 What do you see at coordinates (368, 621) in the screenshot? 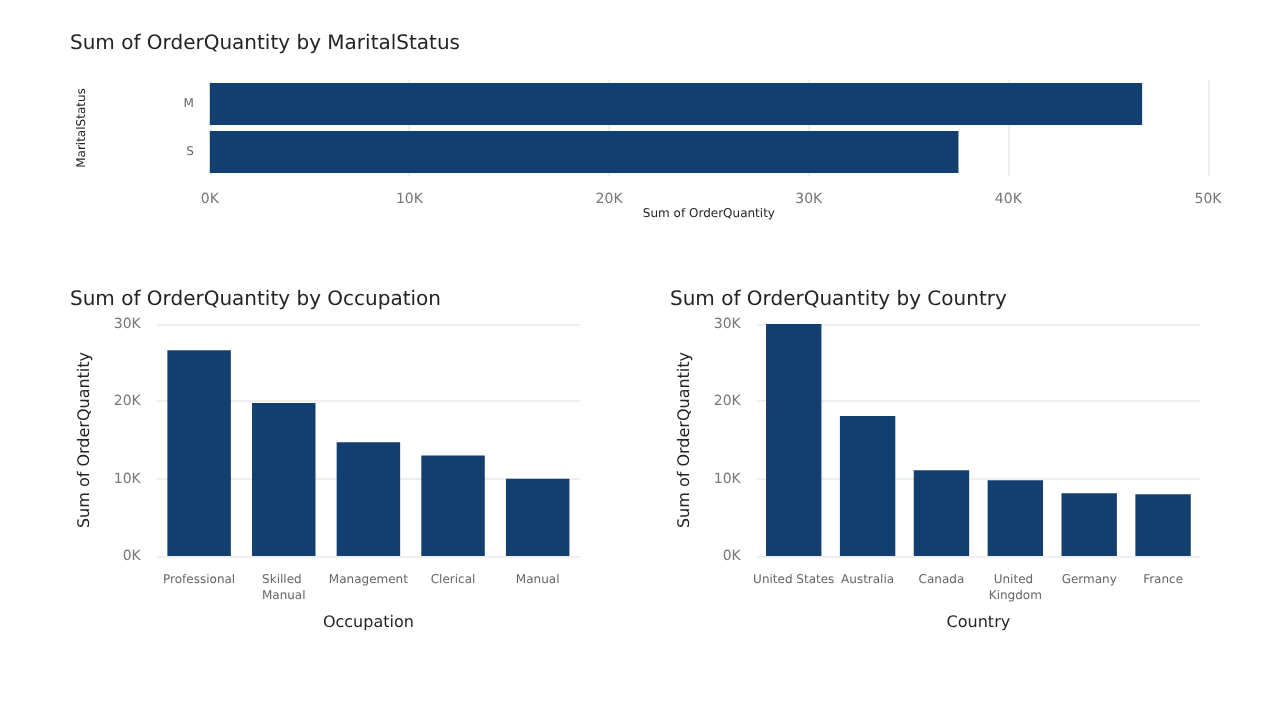
I see `x-axis-title: Occupation` at bounding box center [368, 621].